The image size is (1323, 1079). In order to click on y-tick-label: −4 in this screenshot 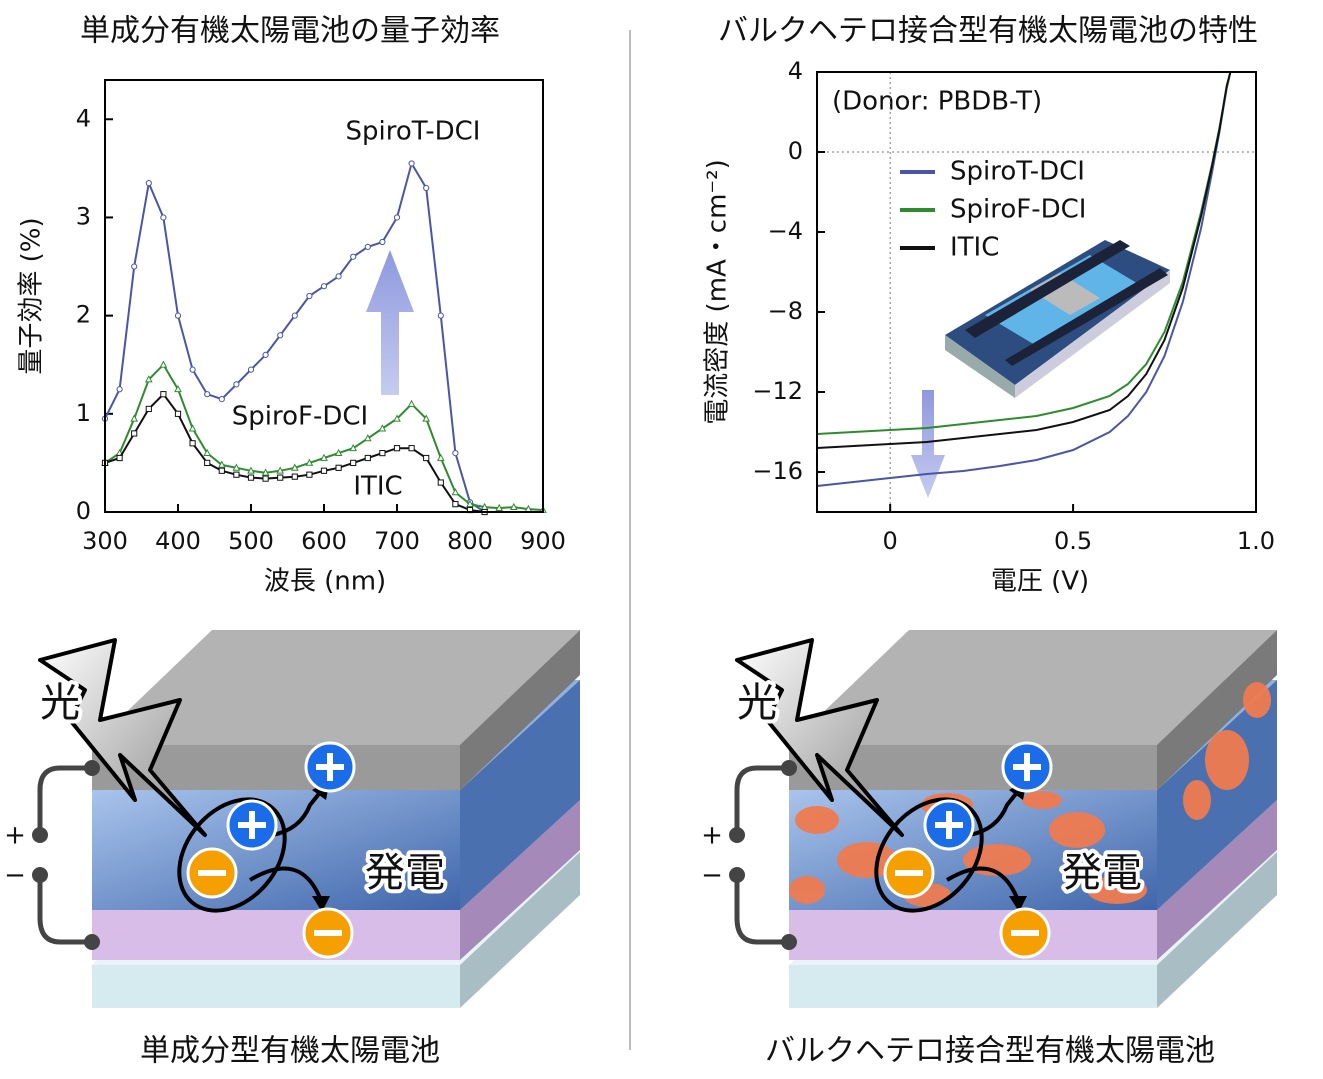, I will do `click(785, 231)`.